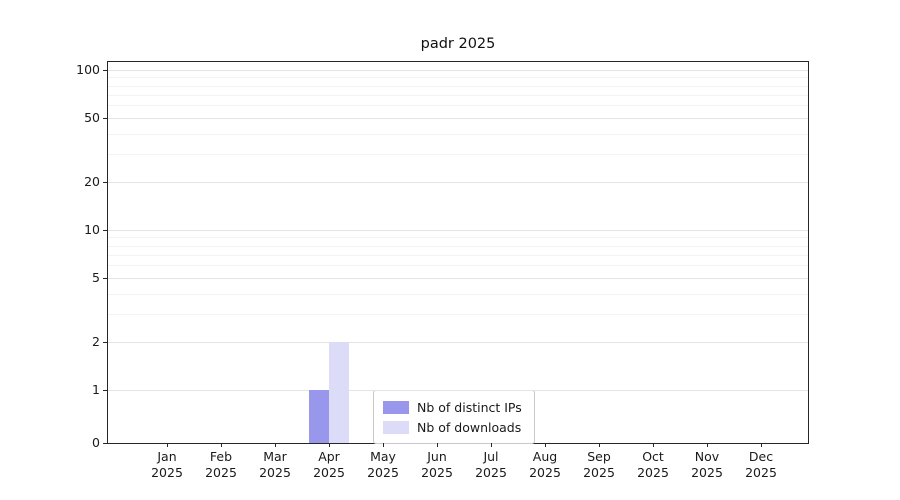  Describe the element at coordinates (275, 464) in the screenshot. I see `x-axis-tick-label: Mar 2025` at that location.